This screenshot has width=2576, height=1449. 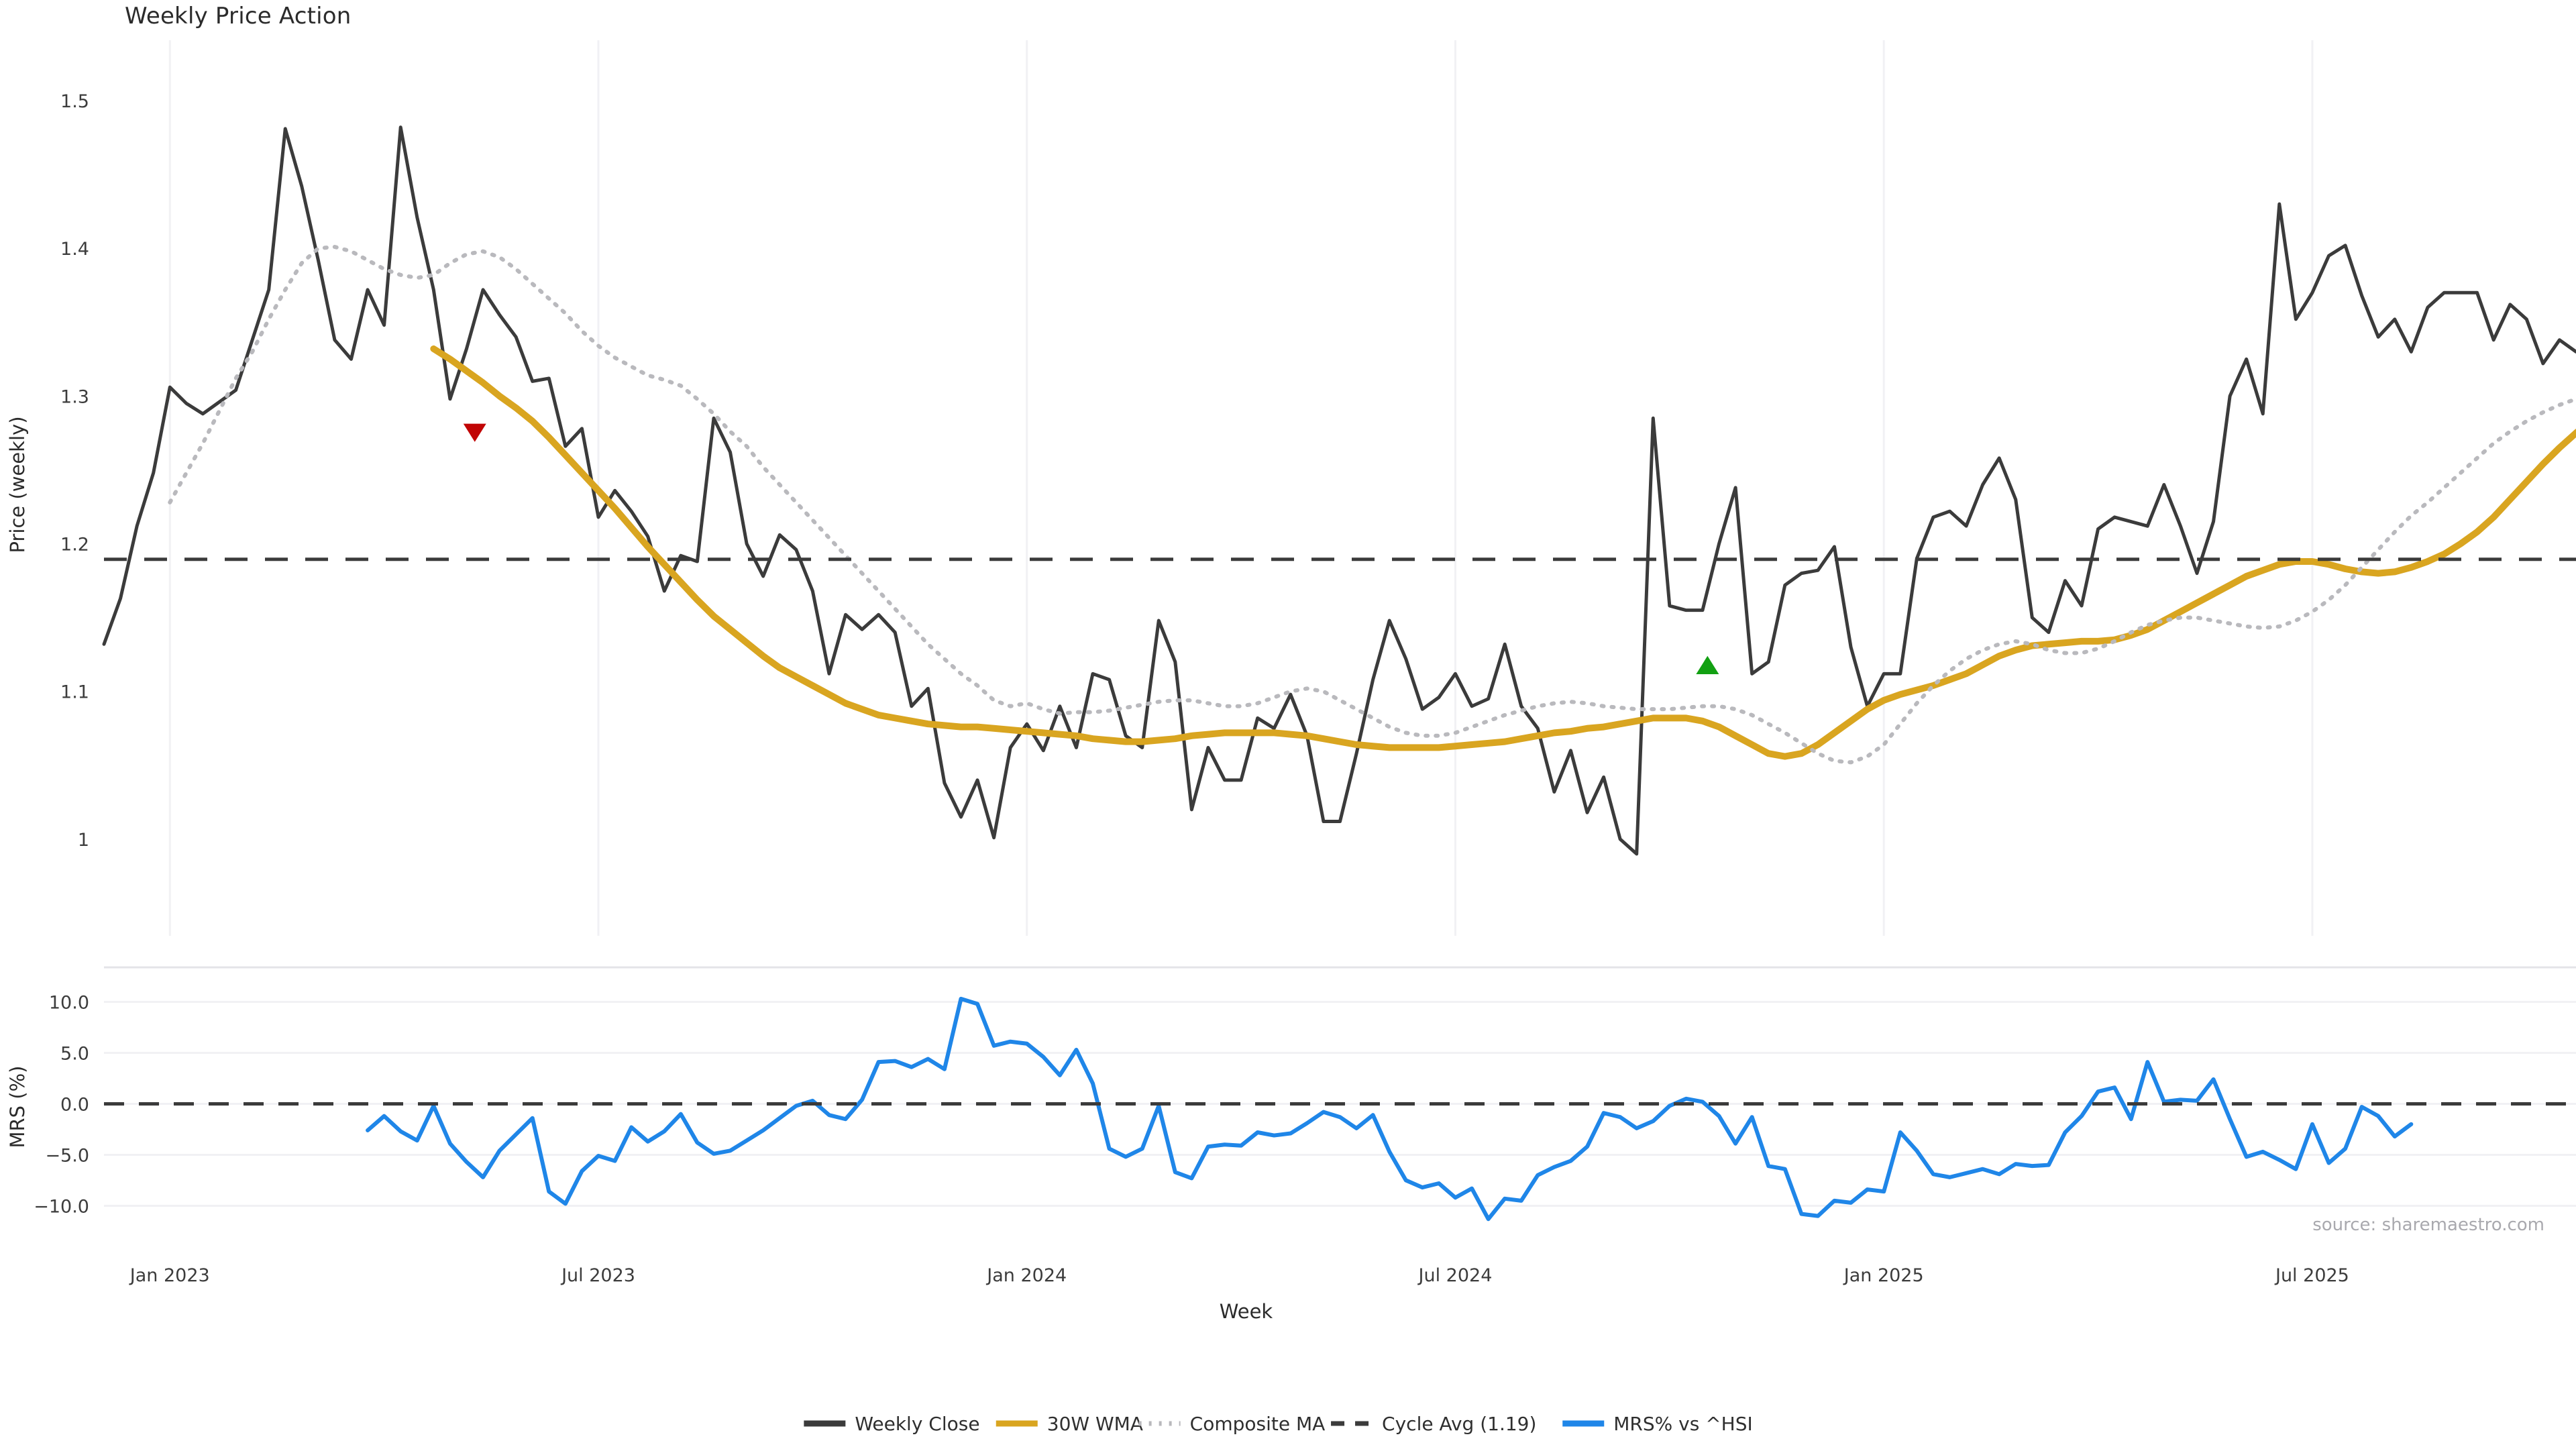 I want to click on price-ytick-1.1: 1.1, so click(x=74, y=692).